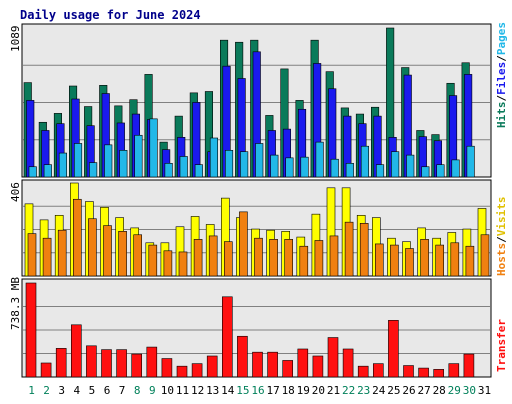 Image resolution: width=512 pixels, height=404 pixels. Describe the element at coordinates (61, 390) in the screenshot. I see `day-label-3: 3` at that location.